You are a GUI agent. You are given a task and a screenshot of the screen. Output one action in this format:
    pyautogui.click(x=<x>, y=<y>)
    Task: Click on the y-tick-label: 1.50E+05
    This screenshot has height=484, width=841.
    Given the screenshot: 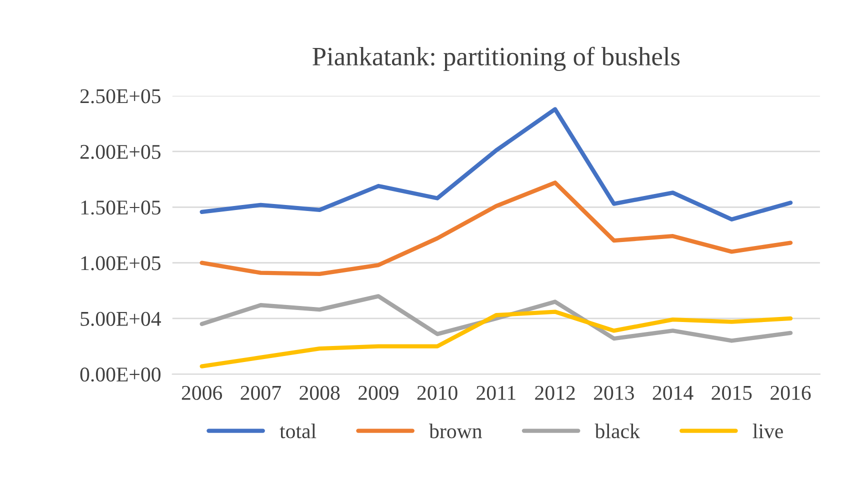 What is the action you would take?
    pyautogui.click(x=120, y=207)
    